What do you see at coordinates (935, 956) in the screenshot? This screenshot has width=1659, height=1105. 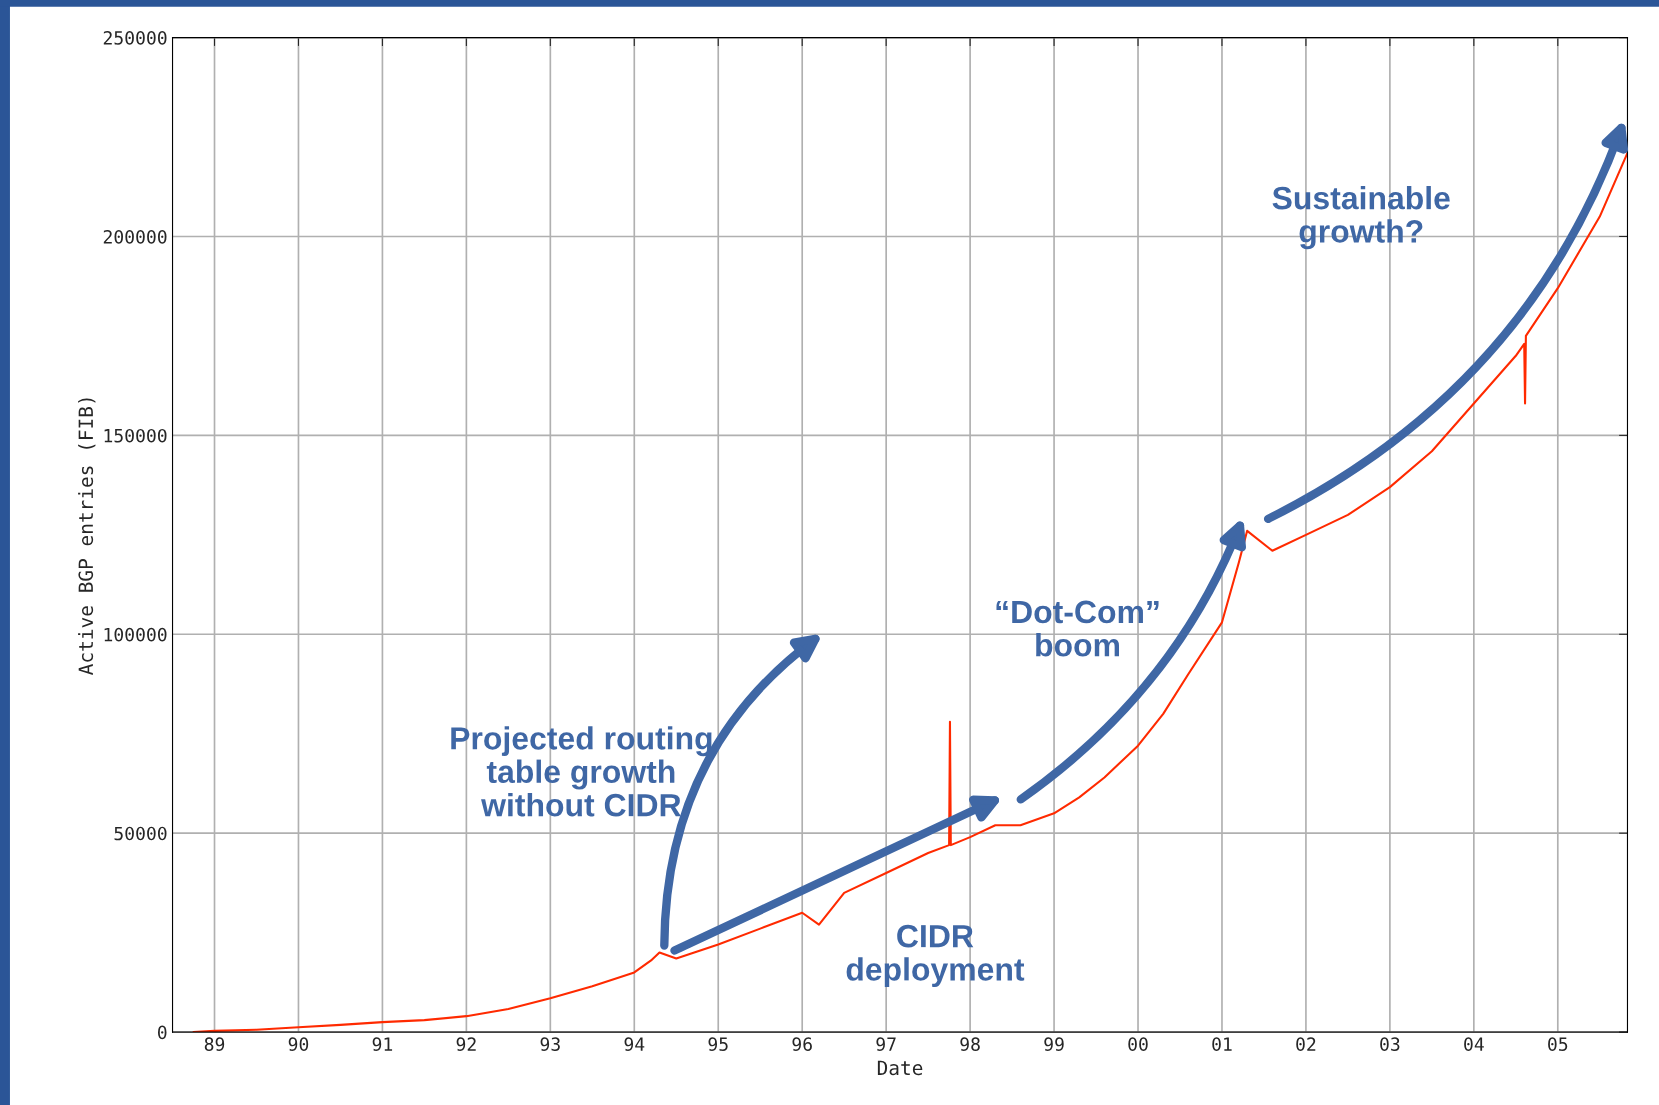 I see `annotation: CIDR deployment` at bounding box center [935, 956].